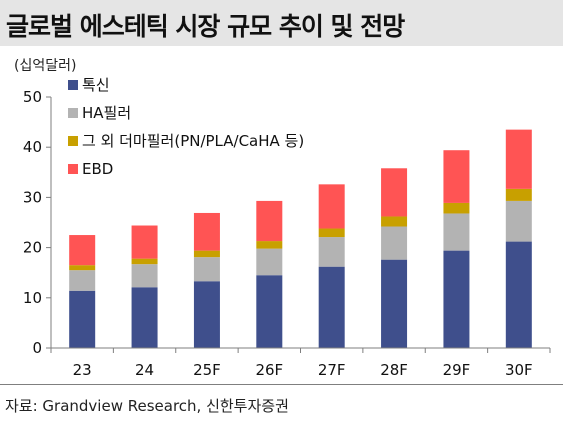  Describe the element at coordinates (394, 370) in the screenshot. I see `x-tick-label: 28F` at that location.